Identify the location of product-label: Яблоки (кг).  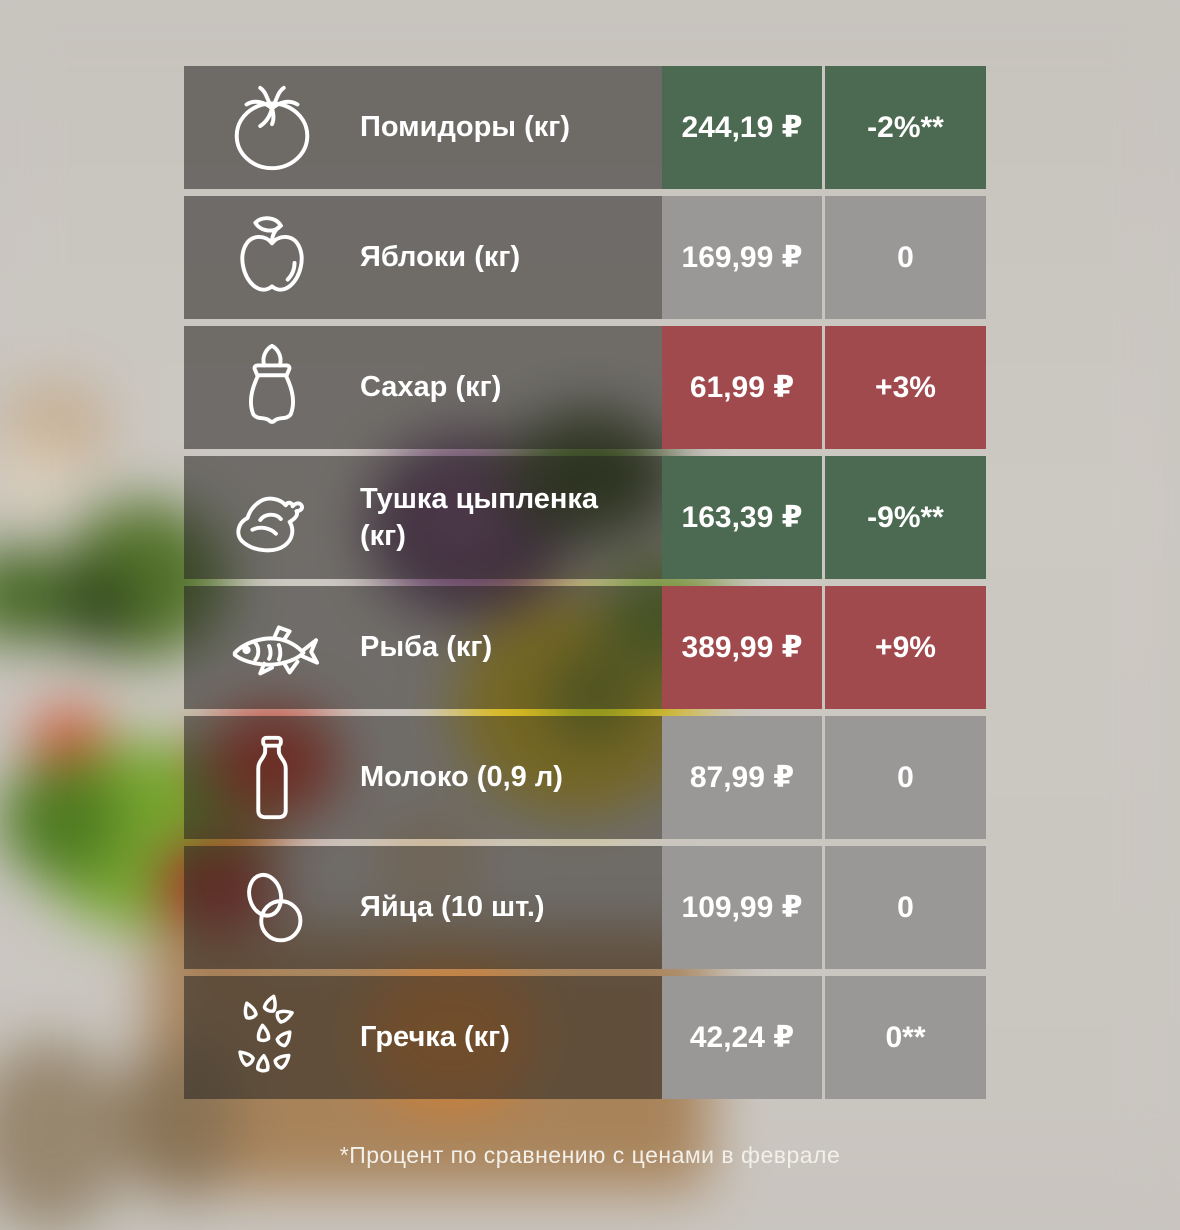
(440, 257).